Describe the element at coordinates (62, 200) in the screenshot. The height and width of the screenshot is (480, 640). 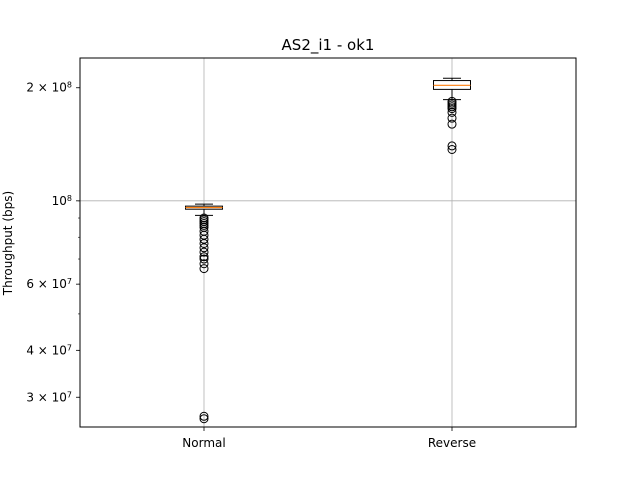
I see `y-tick-label: 108` at that location.